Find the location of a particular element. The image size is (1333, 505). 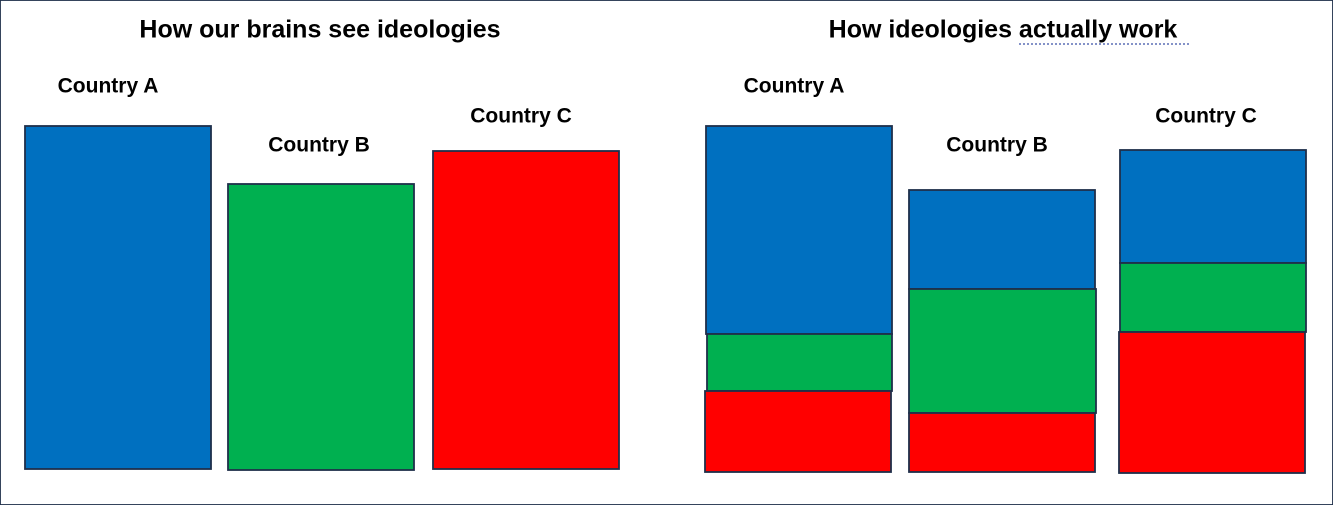

right-title: How ideologies actually work is located at coordinates (1003, 30).